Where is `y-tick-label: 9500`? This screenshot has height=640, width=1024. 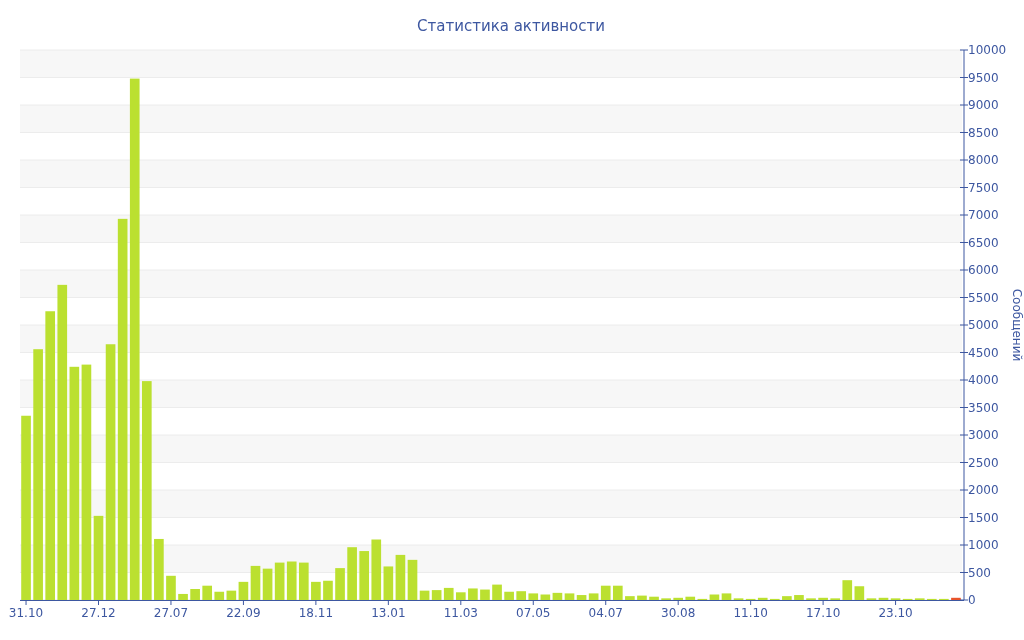 y-tick-label: 9500 is located at coordinates (983, 77).